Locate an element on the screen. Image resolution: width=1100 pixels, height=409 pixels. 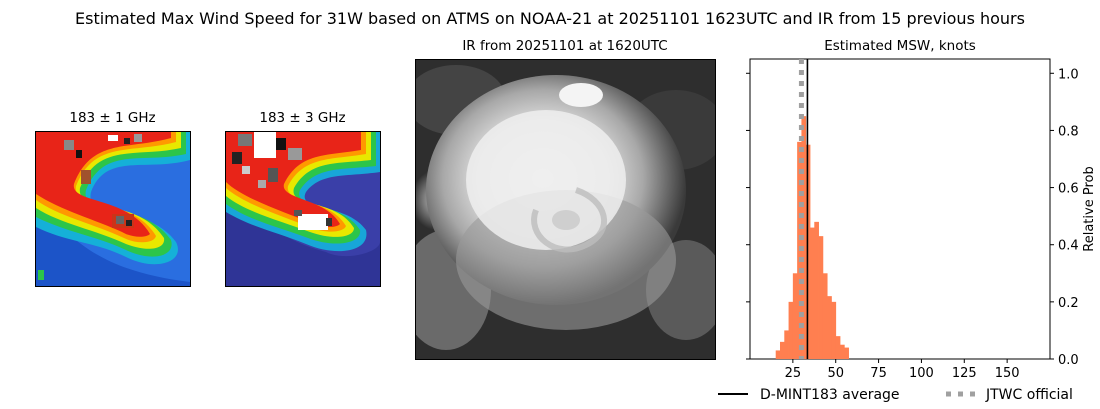
mw2-image is located at coordinates (303, 209).